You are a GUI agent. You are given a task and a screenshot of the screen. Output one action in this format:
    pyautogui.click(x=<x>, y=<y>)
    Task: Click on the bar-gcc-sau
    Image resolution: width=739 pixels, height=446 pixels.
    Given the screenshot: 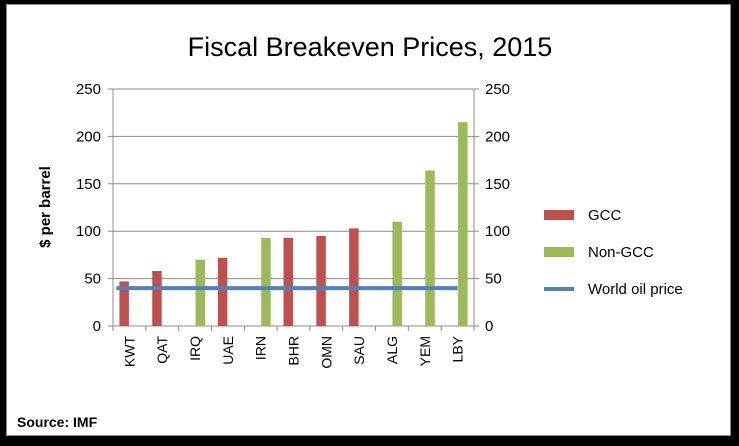 What is the action you would take?
    pyautogui.click(x=354, y=277)
    